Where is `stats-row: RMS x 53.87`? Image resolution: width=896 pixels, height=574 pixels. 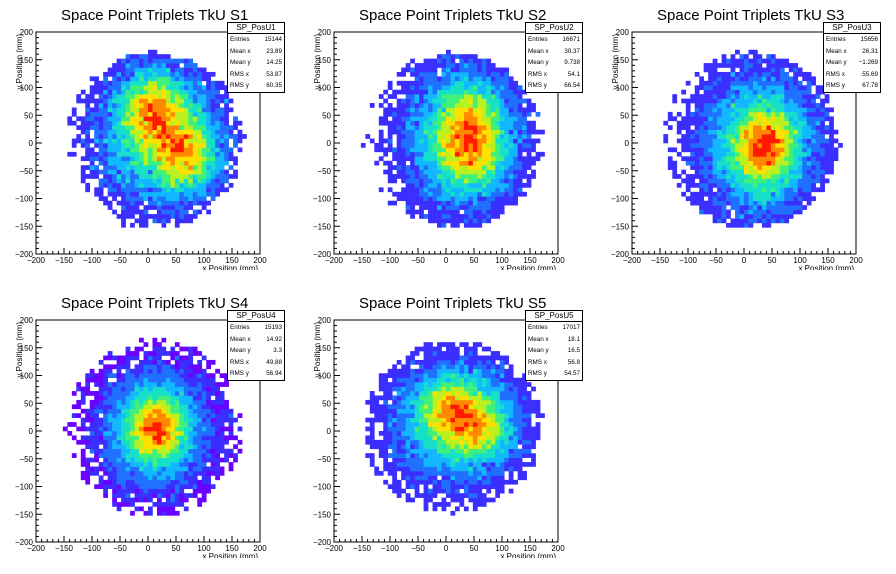
stats-row: RMS x 53.87 is located at coordinates (256, 75).